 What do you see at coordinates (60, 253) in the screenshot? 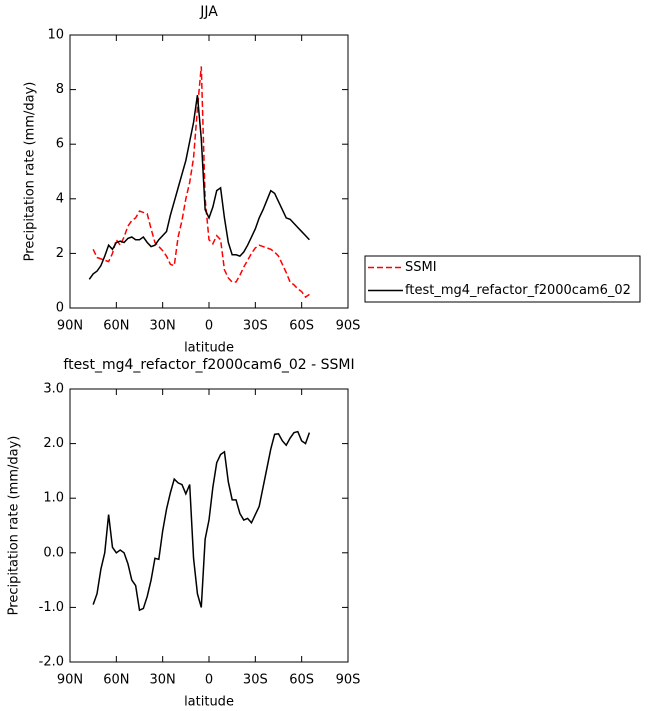
I see `y-tick-label: 2` at bounding box center [60, 253].